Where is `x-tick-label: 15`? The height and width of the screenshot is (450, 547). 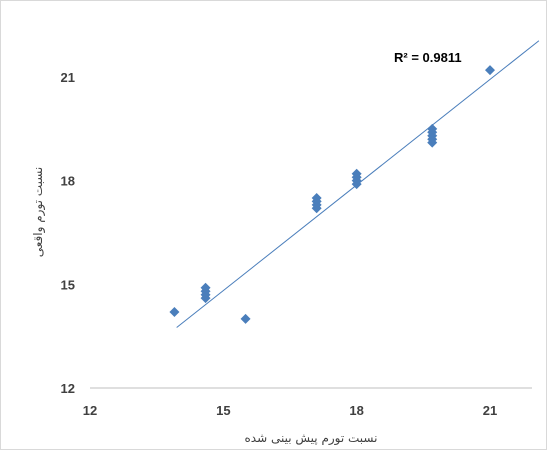
x-tick-label: 15 is located at coordinates (223, 410).